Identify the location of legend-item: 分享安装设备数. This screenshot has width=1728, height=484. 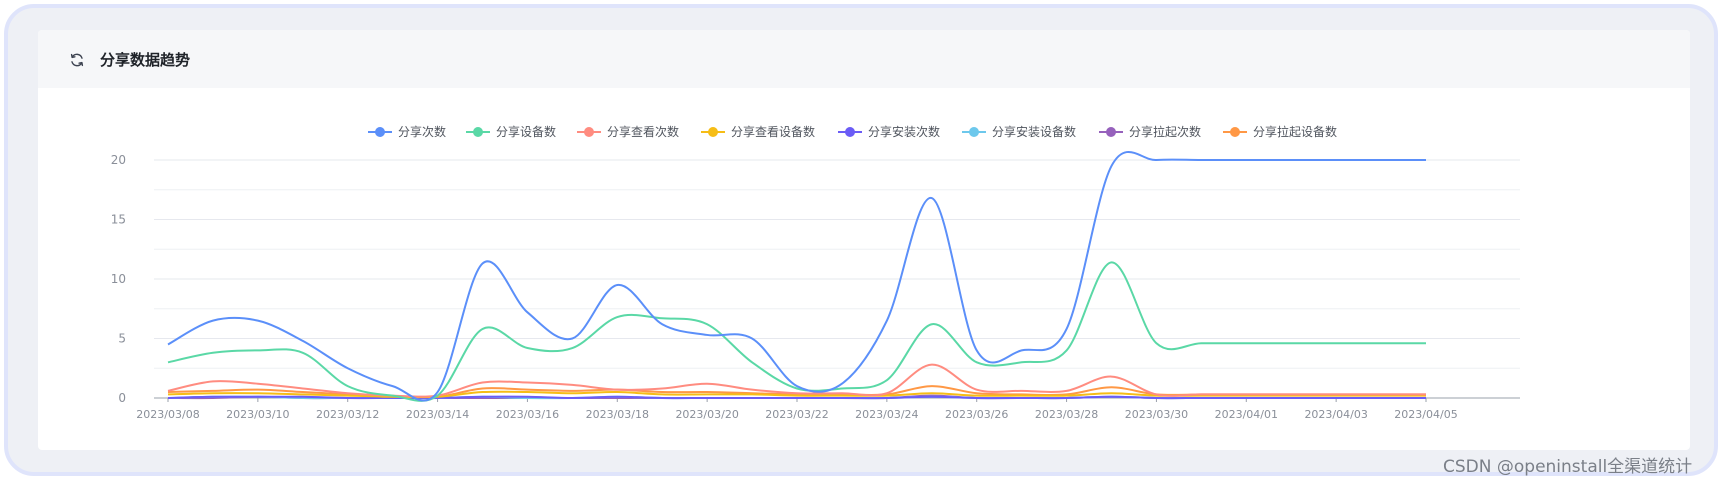
(1019, 131).